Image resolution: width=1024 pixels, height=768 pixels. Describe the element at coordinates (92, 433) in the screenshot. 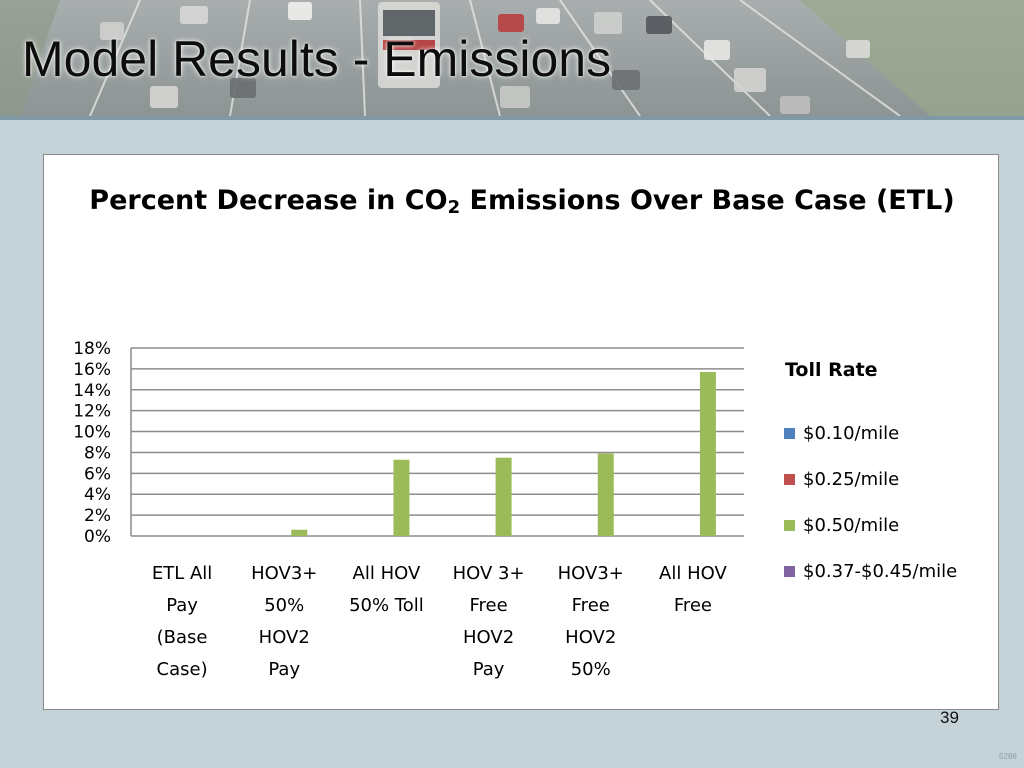

I see `y-tick-label: 10%` at that location.